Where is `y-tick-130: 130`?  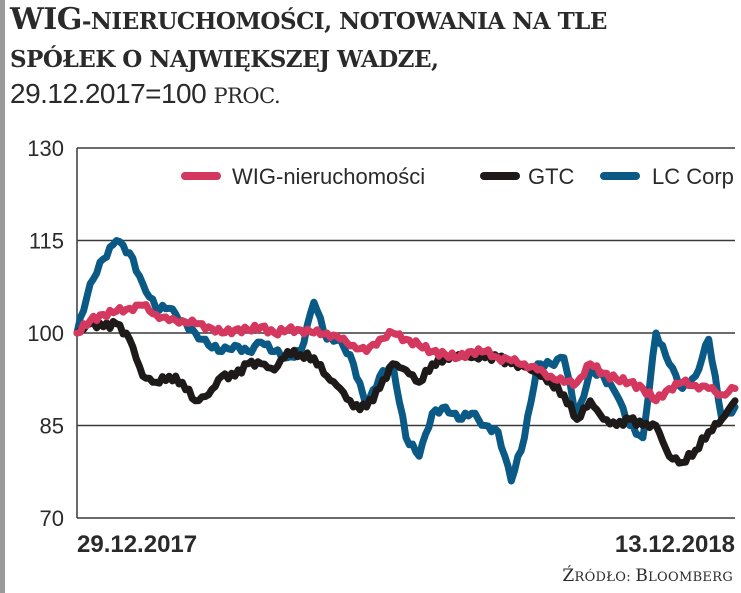 y-tick-130: 130 is located at coordinates (45, 148).